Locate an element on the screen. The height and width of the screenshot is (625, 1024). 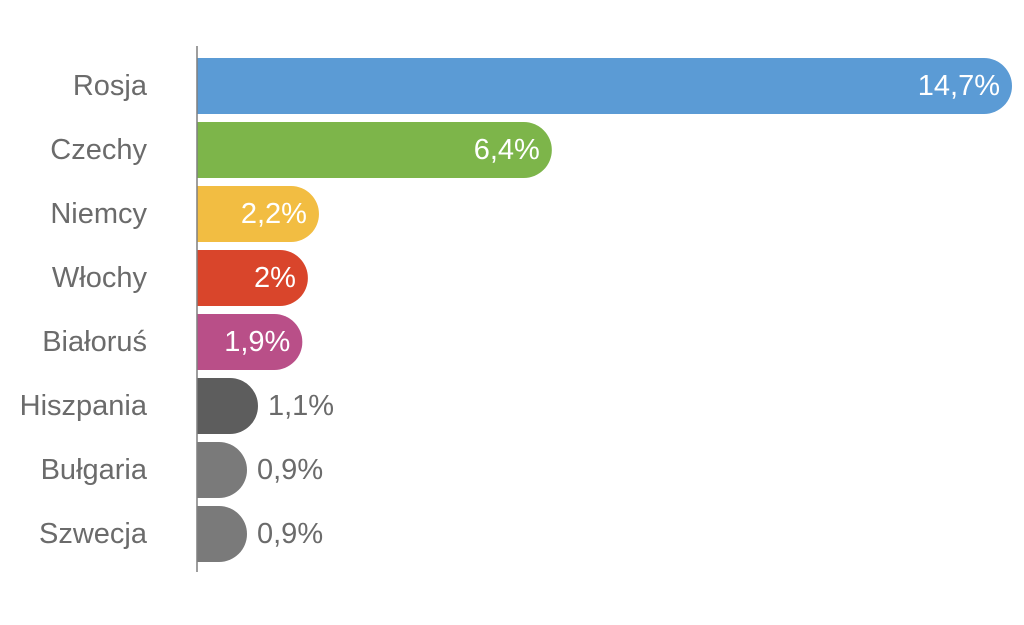
bar-bułgaria is located at coordinates (222, 470).